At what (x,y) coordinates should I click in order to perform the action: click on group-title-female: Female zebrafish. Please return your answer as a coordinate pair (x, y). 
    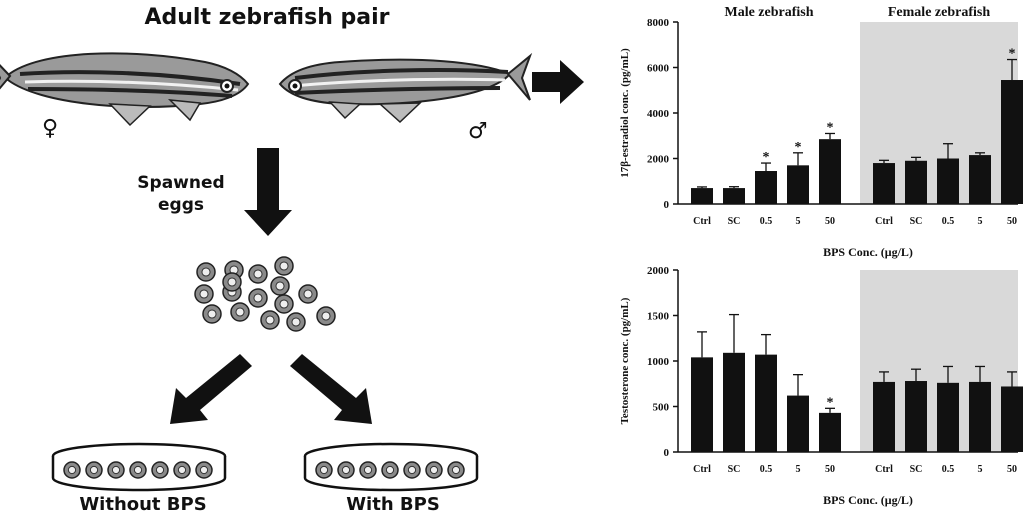
    Looking at the image, I should click on (939, 12).